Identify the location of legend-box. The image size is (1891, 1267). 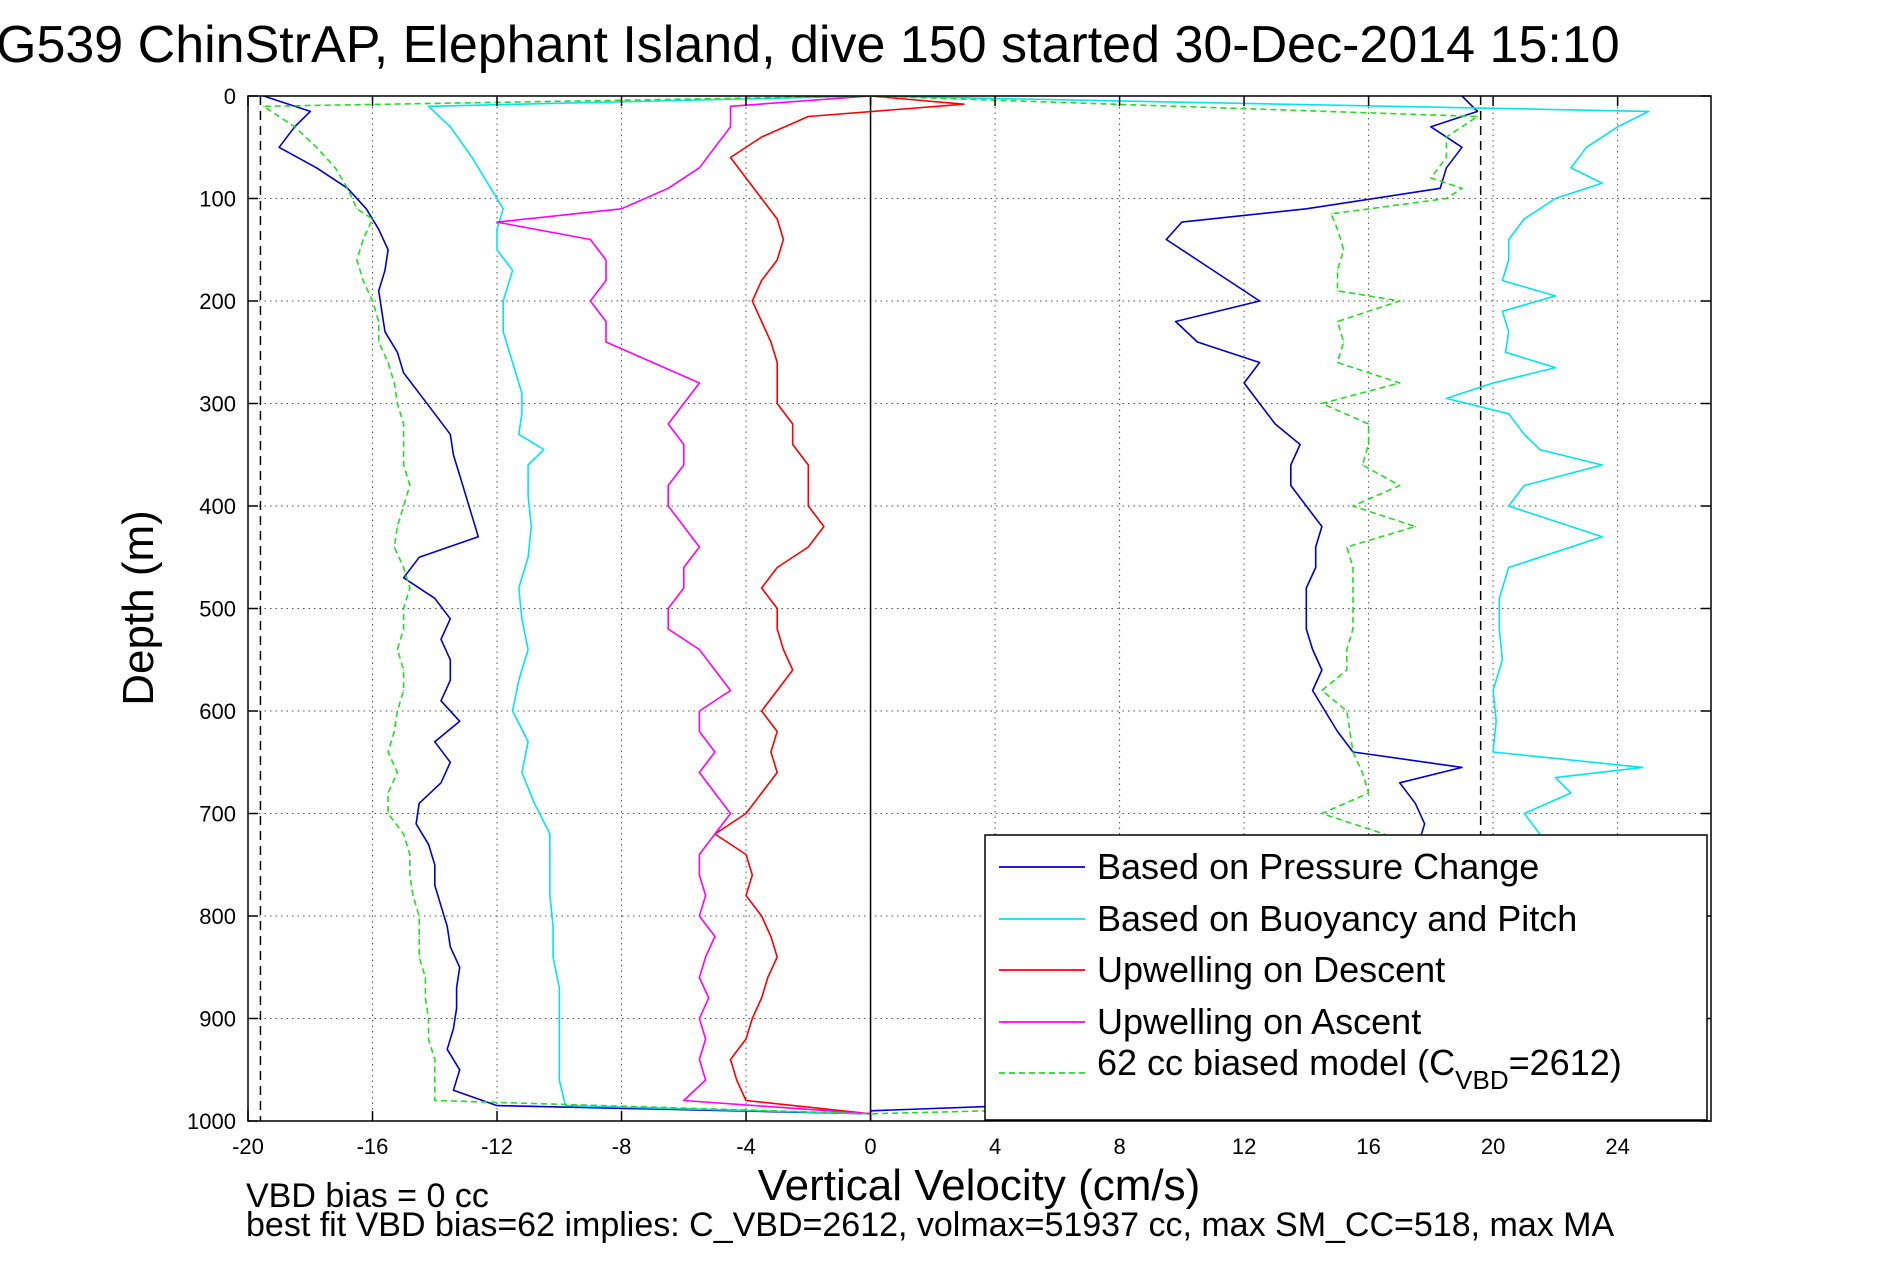
(1346, 977).